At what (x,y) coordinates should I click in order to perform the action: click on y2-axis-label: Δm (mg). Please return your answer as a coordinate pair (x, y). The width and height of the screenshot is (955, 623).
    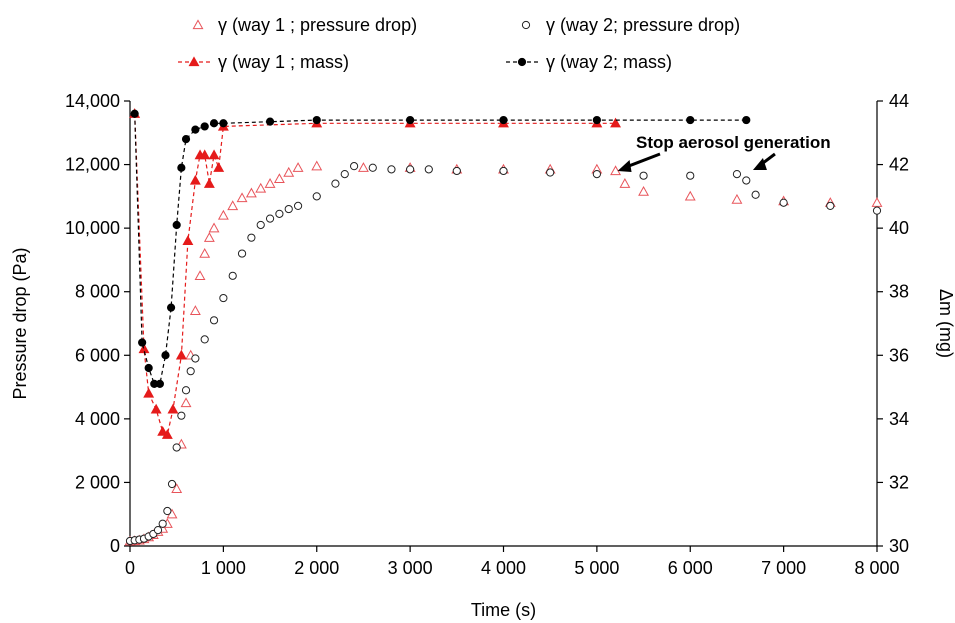
    Looking at the image, I should click on (945, 323).